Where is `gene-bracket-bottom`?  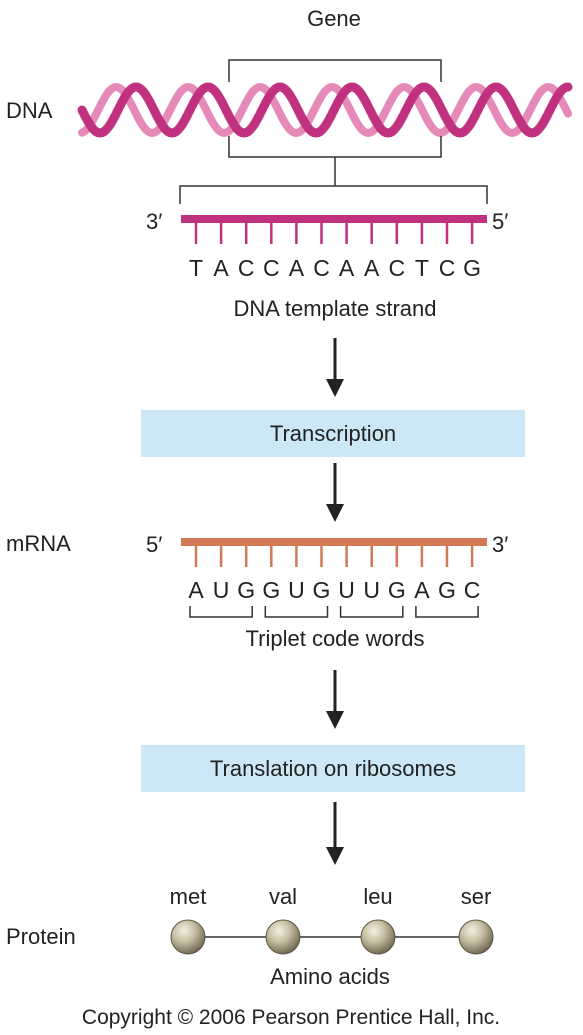 gene-bracket-bottom is located at coordinates (335, 147).